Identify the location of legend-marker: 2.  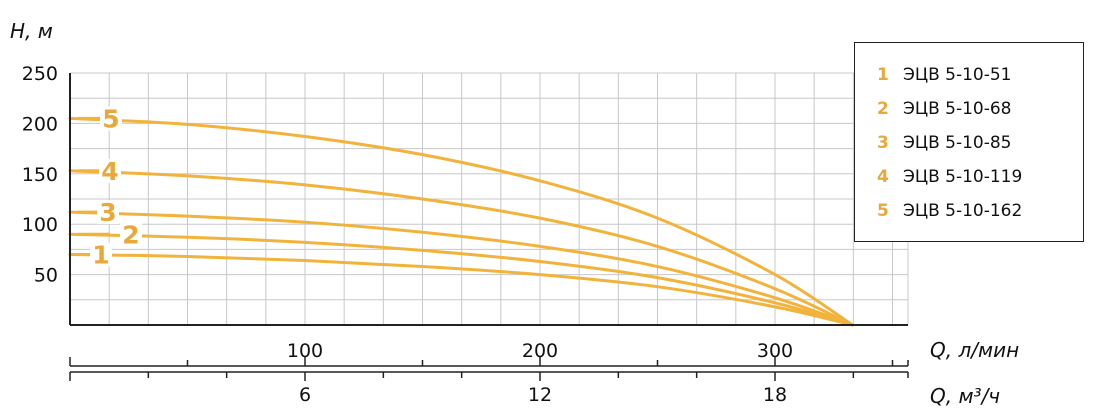
(883, 109).